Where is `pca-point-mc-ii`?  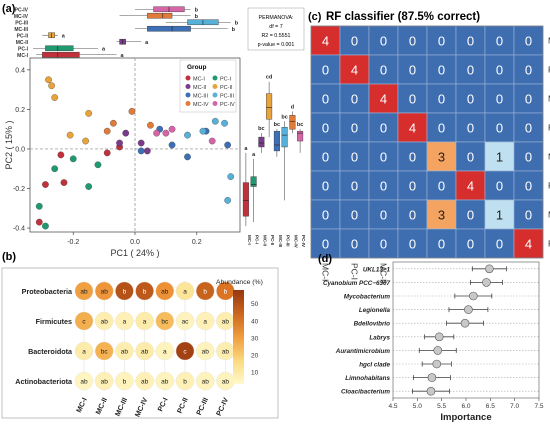
pca-point-mc-ii is located at coordinates (141, 143).